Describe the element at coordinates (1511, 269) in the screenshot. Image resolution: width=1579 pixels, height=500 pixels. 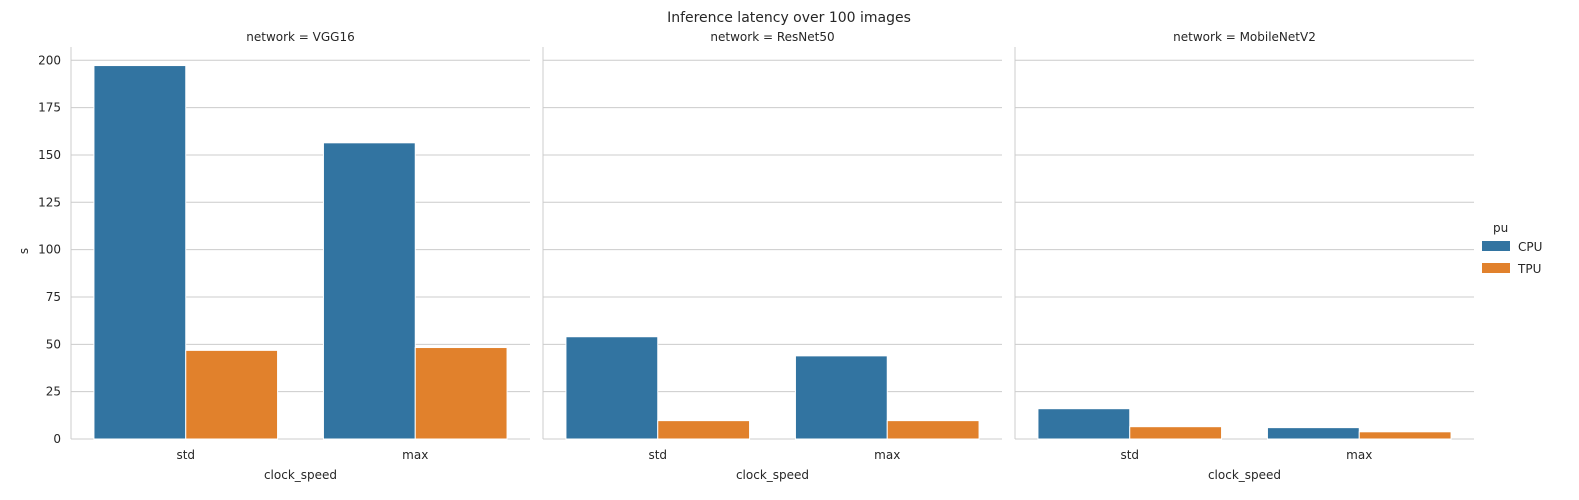
I see `legend-item-tpu: TPU` at that location.